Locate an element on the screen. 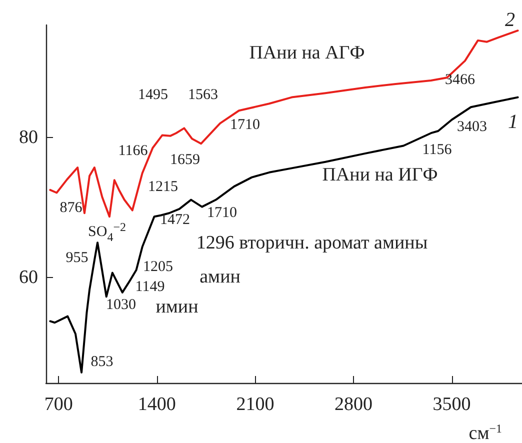  annotation: ПАни на АГФ is located at coordinates (307, 53).